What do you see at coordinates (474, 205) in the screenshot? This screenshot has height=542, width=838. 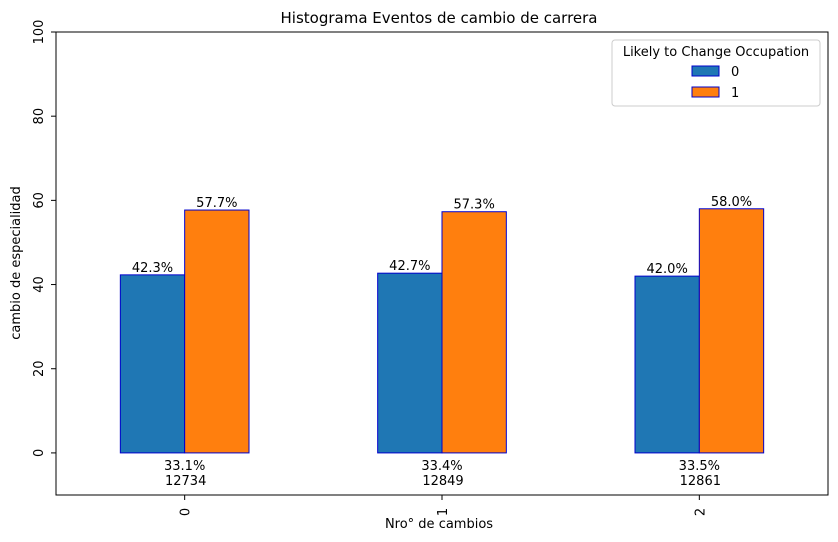 I see `bar-value-label: 57.3%` at bounding box center [474, 205].